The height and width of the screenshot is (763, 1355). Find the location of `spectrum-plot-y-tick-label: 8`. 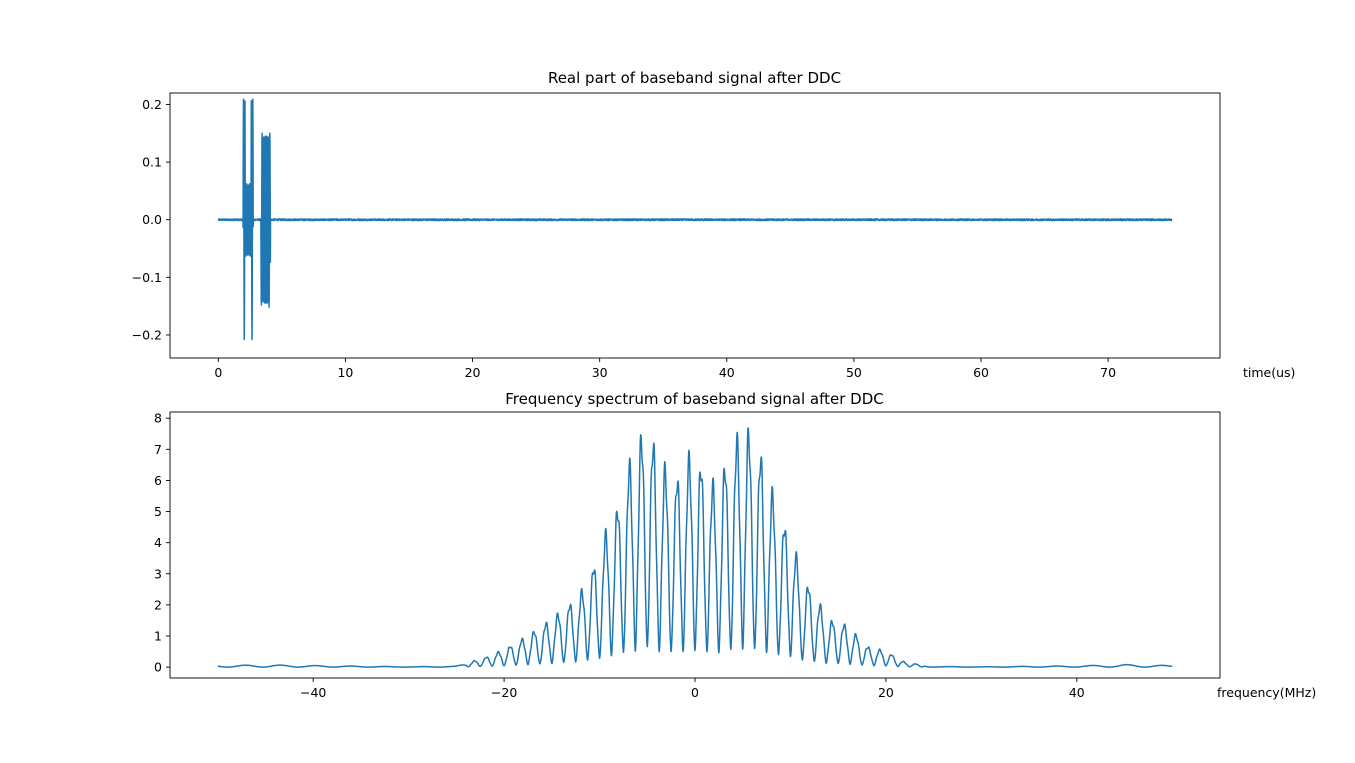

spectrum-plot-y-tick-label: 8 is located at coordinates (158, 418).